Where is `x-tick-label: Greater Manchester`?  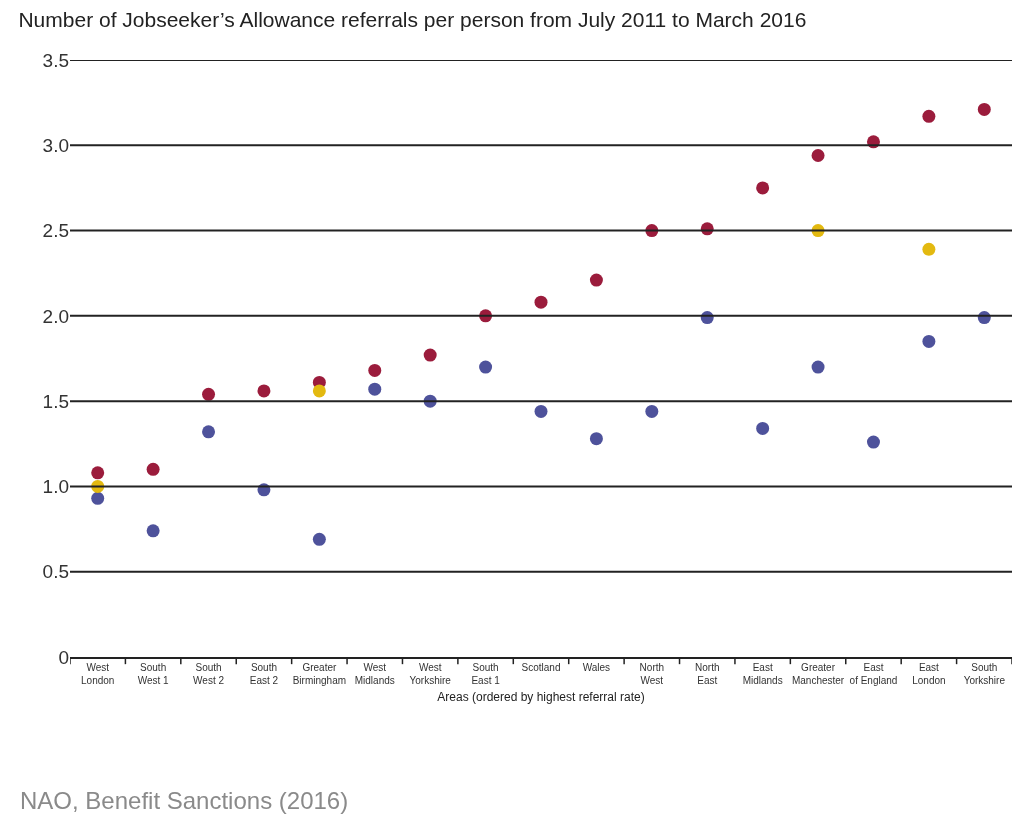
x-tick-label: Greater Manchester is located at coordinates (818, 674).